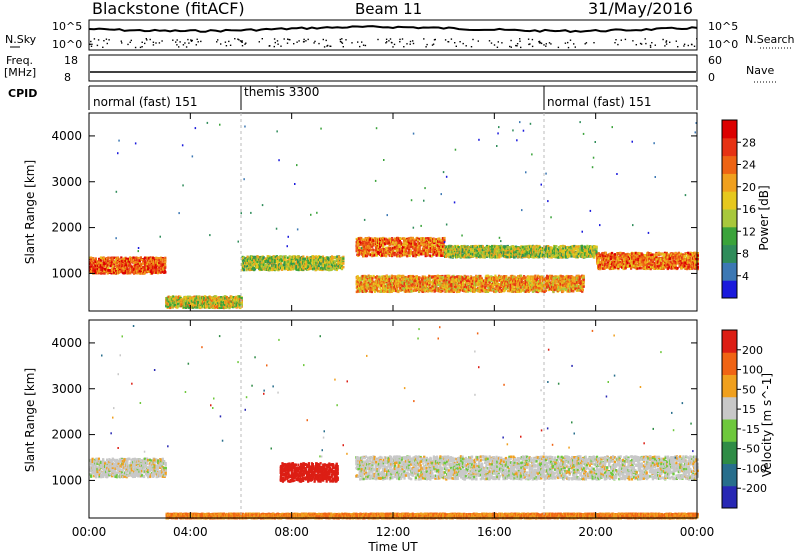 The width and height of the screenshot is (800, 554). What do you see at coordinates (393, 29) in the screenshot?
I see `noise-sky-trace` at bounding box center [393, 29].